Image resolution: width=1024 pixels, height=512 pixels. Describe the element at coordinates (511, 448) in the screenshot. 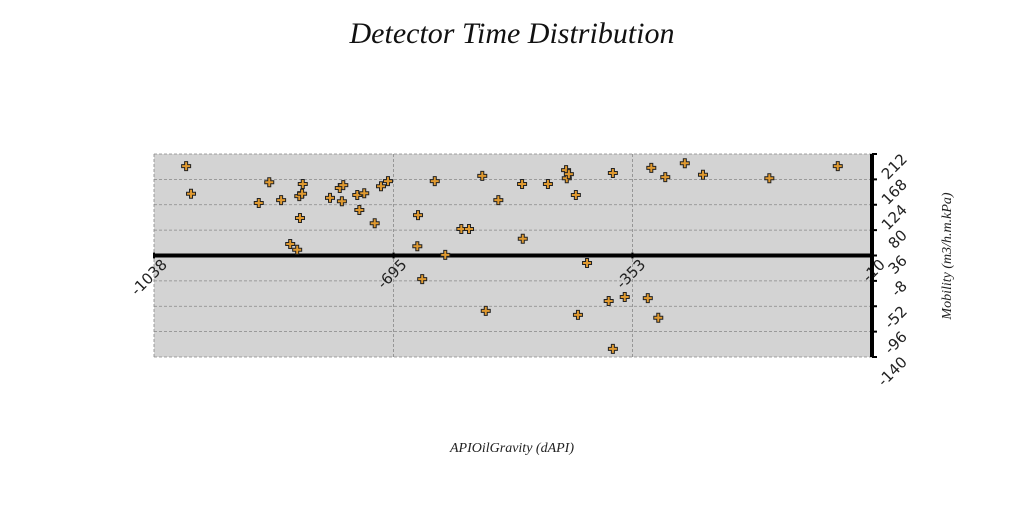

I see `x-axis-label: APIOilGravity (dAPI)` at that location.